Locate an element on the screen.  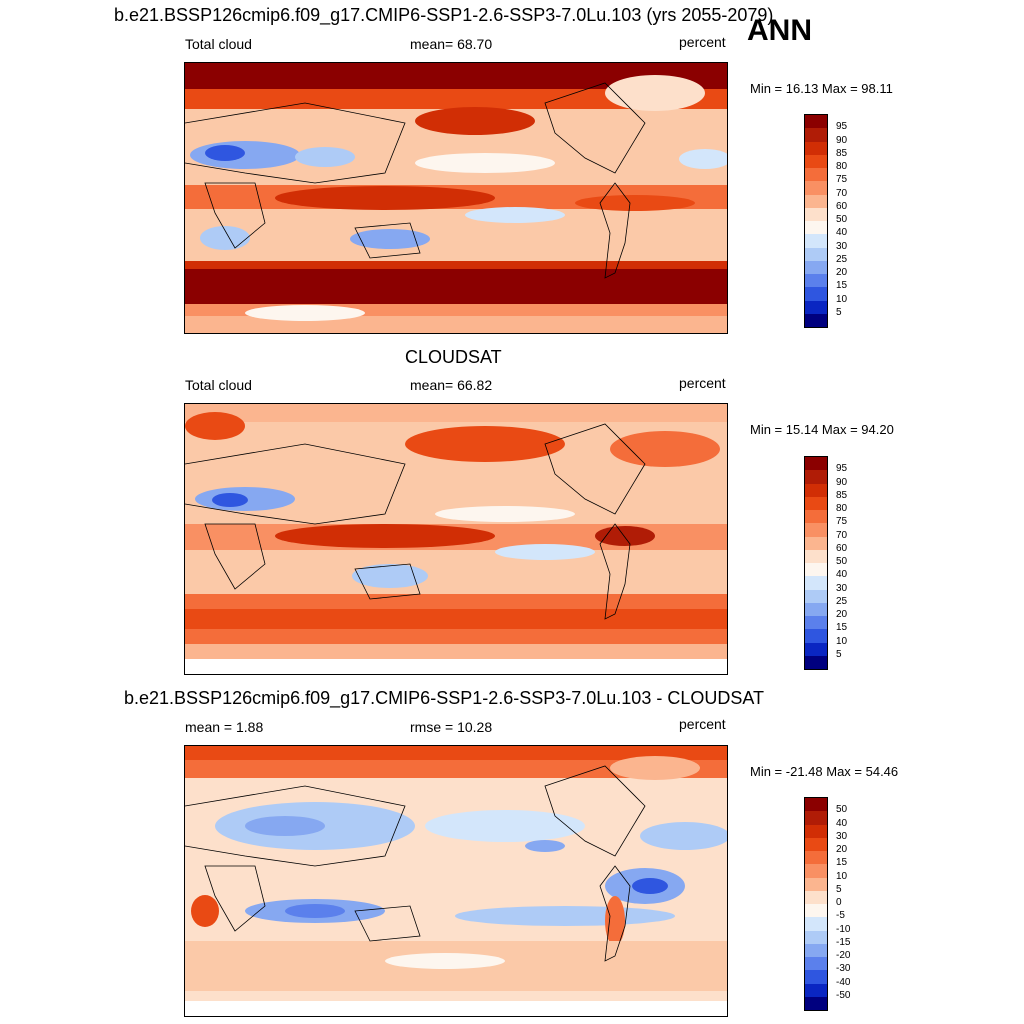
panel3-map-field is located at coordinates (456, 881).